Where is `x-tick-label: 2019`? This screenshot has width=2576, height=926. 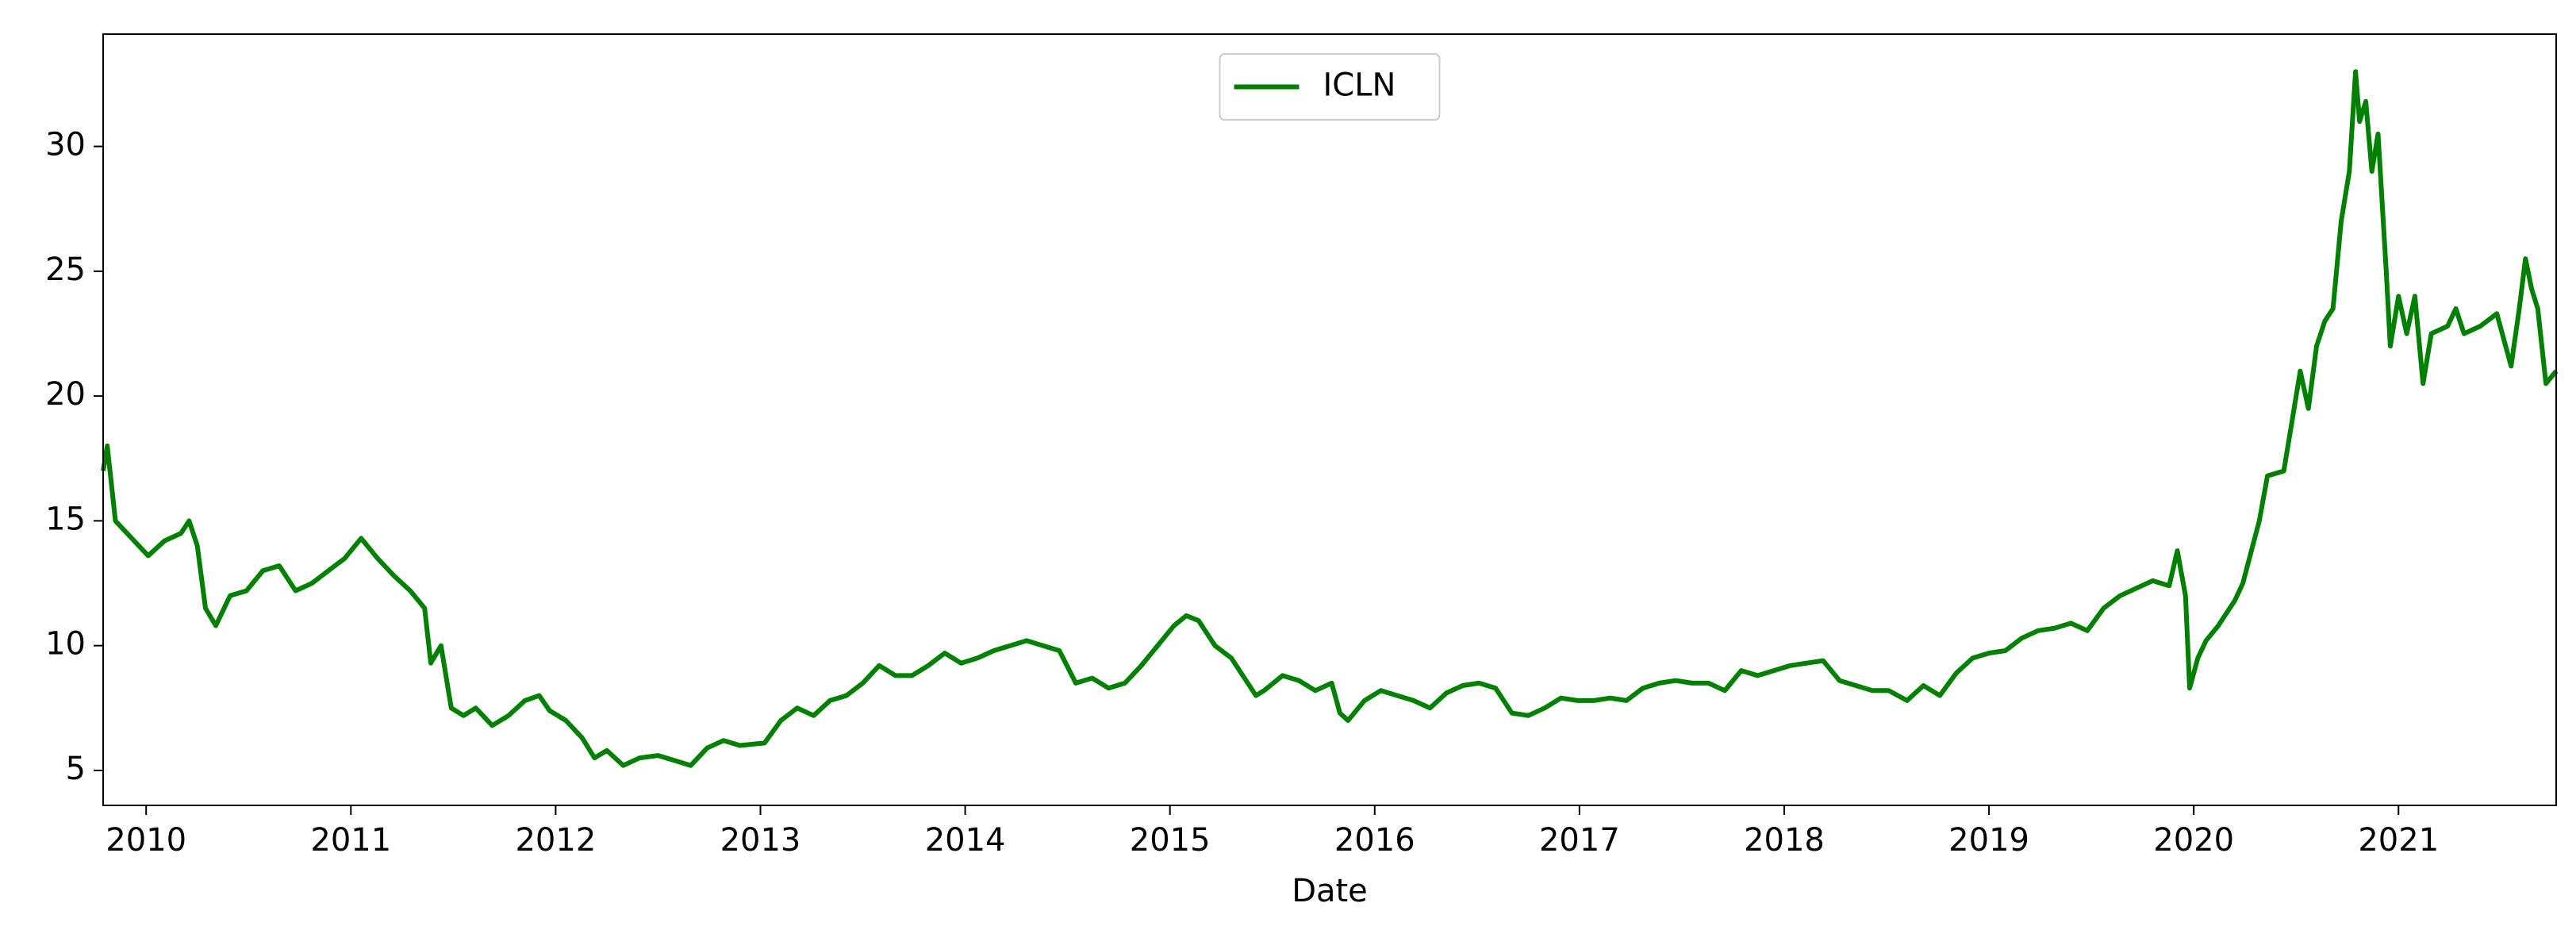 x-tick-label: 2019 is located at coordinates (1988, 841).